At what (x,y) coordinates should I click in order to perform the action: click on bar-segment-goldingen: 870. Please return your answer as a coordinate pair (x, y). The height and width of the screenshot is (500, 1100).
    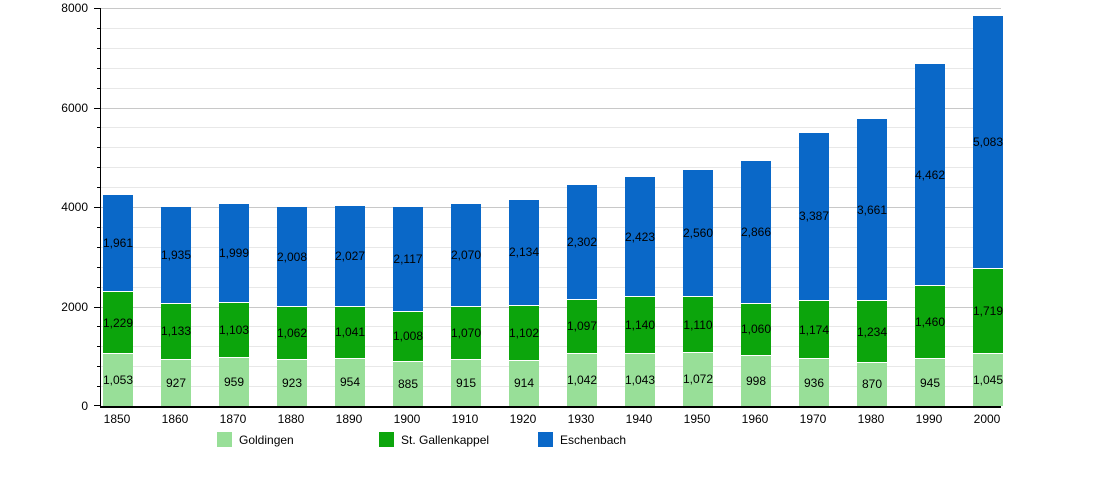
    Looking at the image, I should click on (872, 384).